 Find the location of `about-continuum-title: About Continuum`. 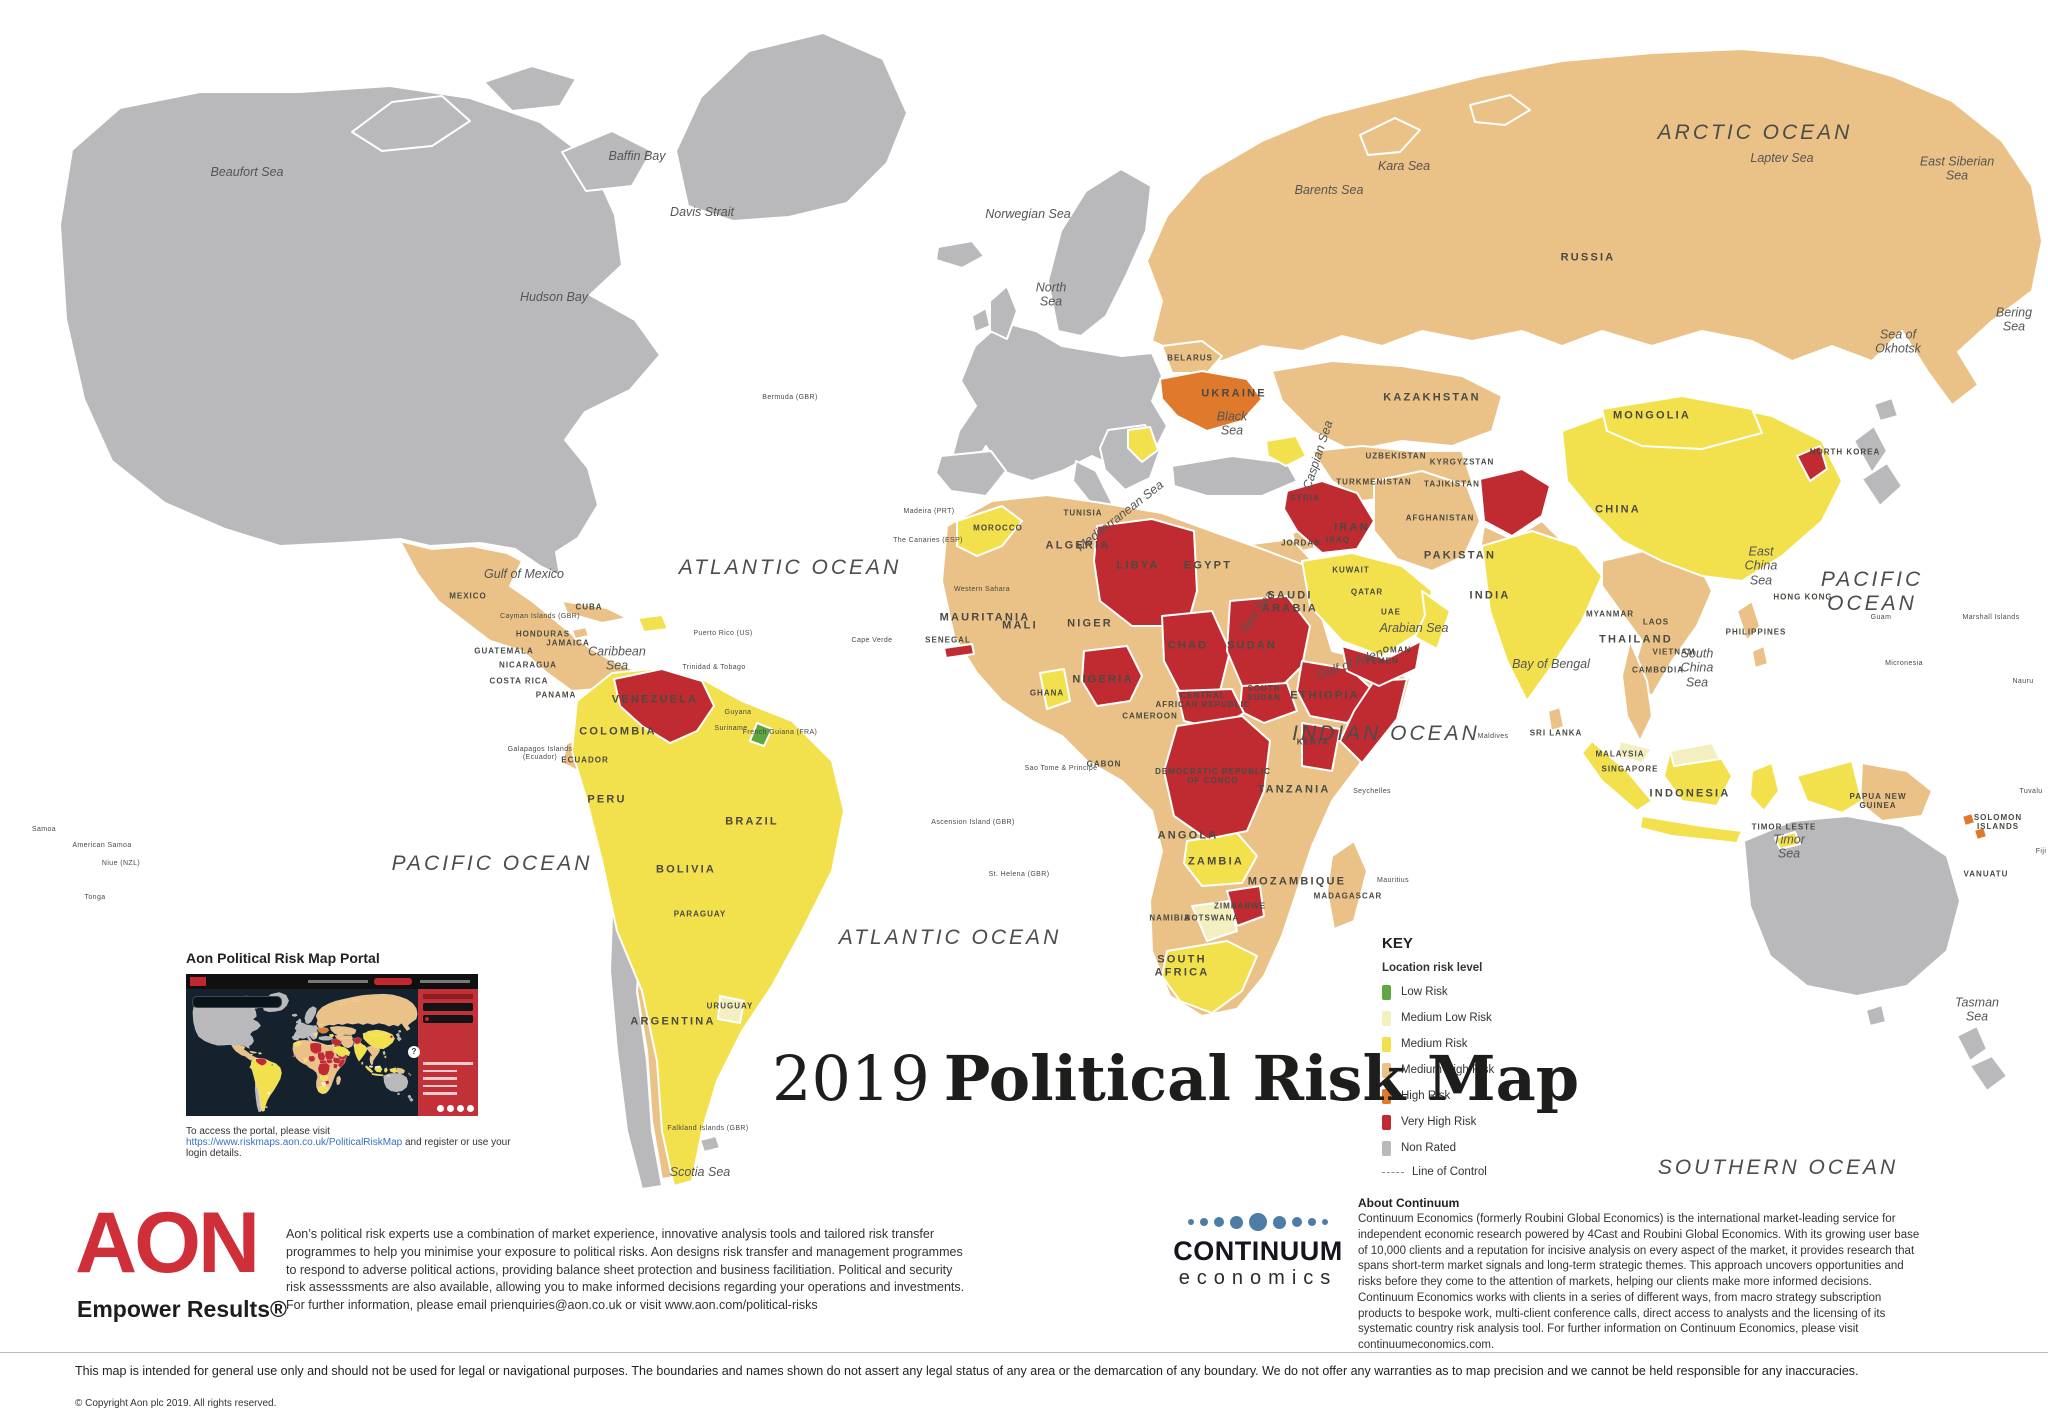

about-continuum-title: About Continuum is located at coordinates (1409, 1203).